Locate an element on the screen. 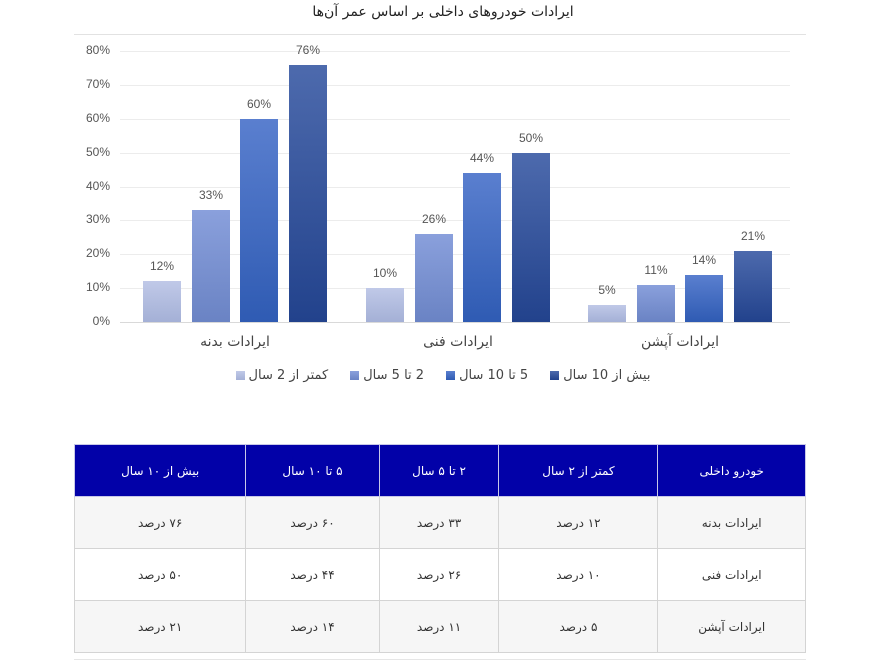  table-cell: ۱۴ درصد is located at coordinates (312, 626).